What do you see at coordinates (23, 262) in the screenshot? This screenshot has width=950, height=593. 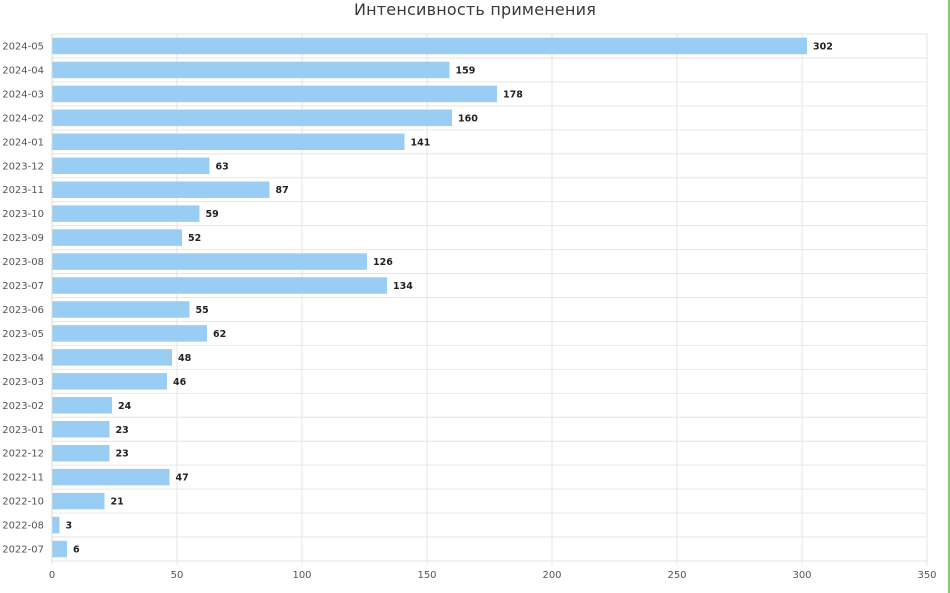 I see `category-label: 2023-08` at bounding box center [23, 262].